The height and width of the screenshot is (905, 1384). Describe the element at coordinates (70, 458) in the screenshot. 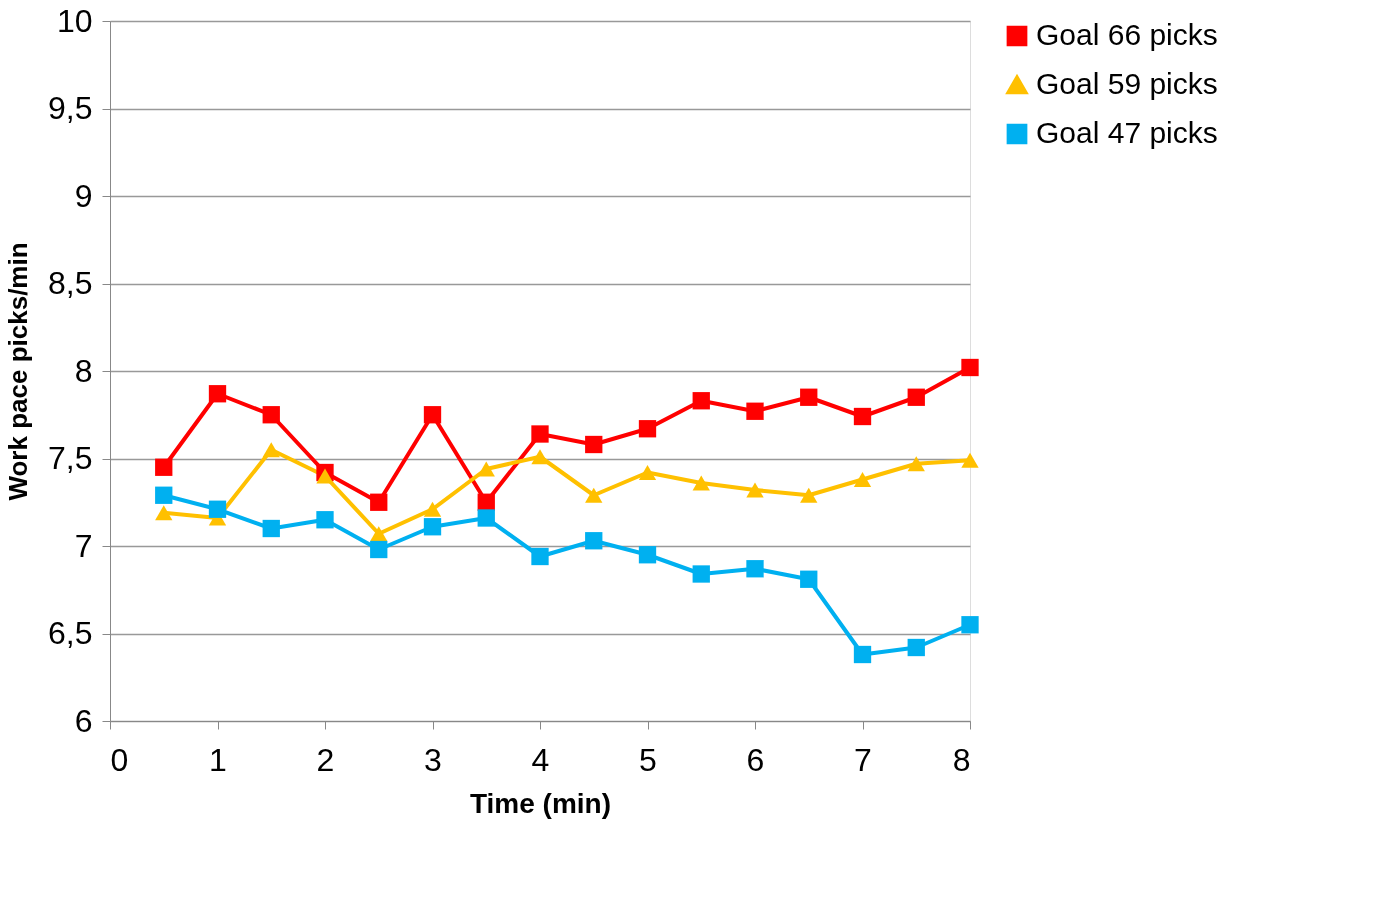

I see `y-tick-label: 7,5` at that location.